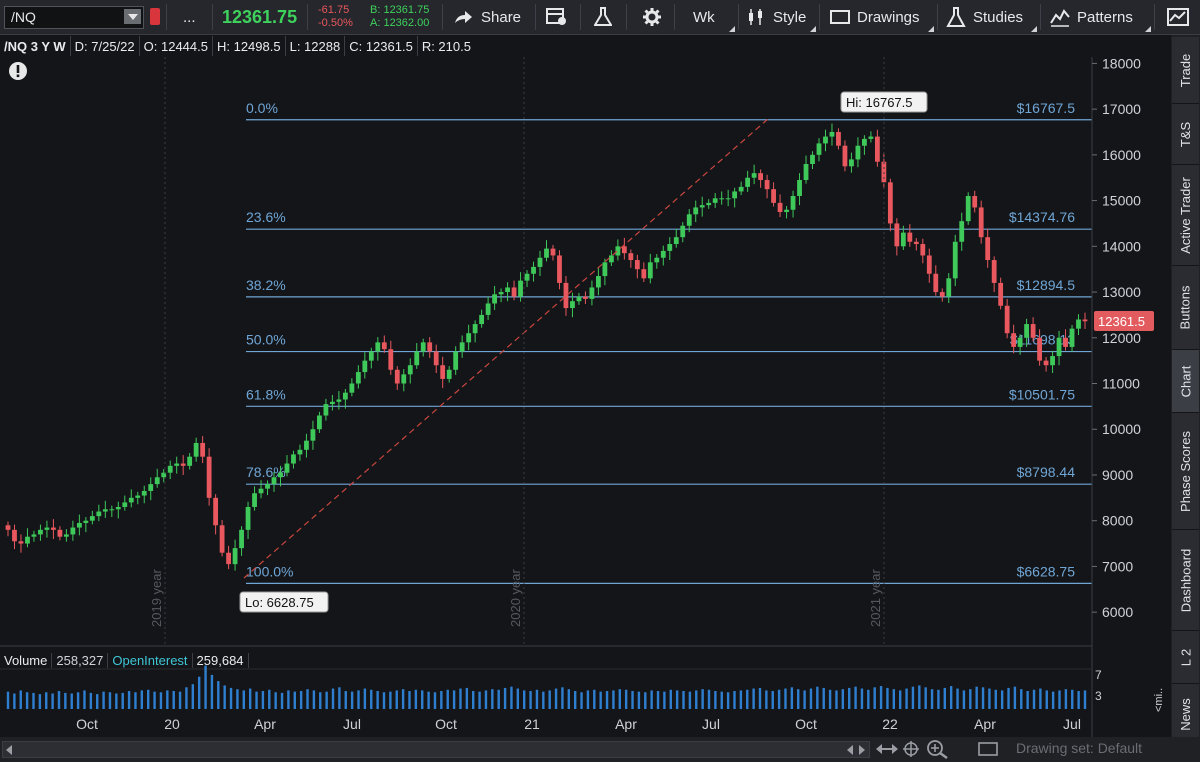 The image size is (1200, 762). Describe the element at coordinates (875, 17) in the screenshot. I see `drawings-button: Drawings` at that location.